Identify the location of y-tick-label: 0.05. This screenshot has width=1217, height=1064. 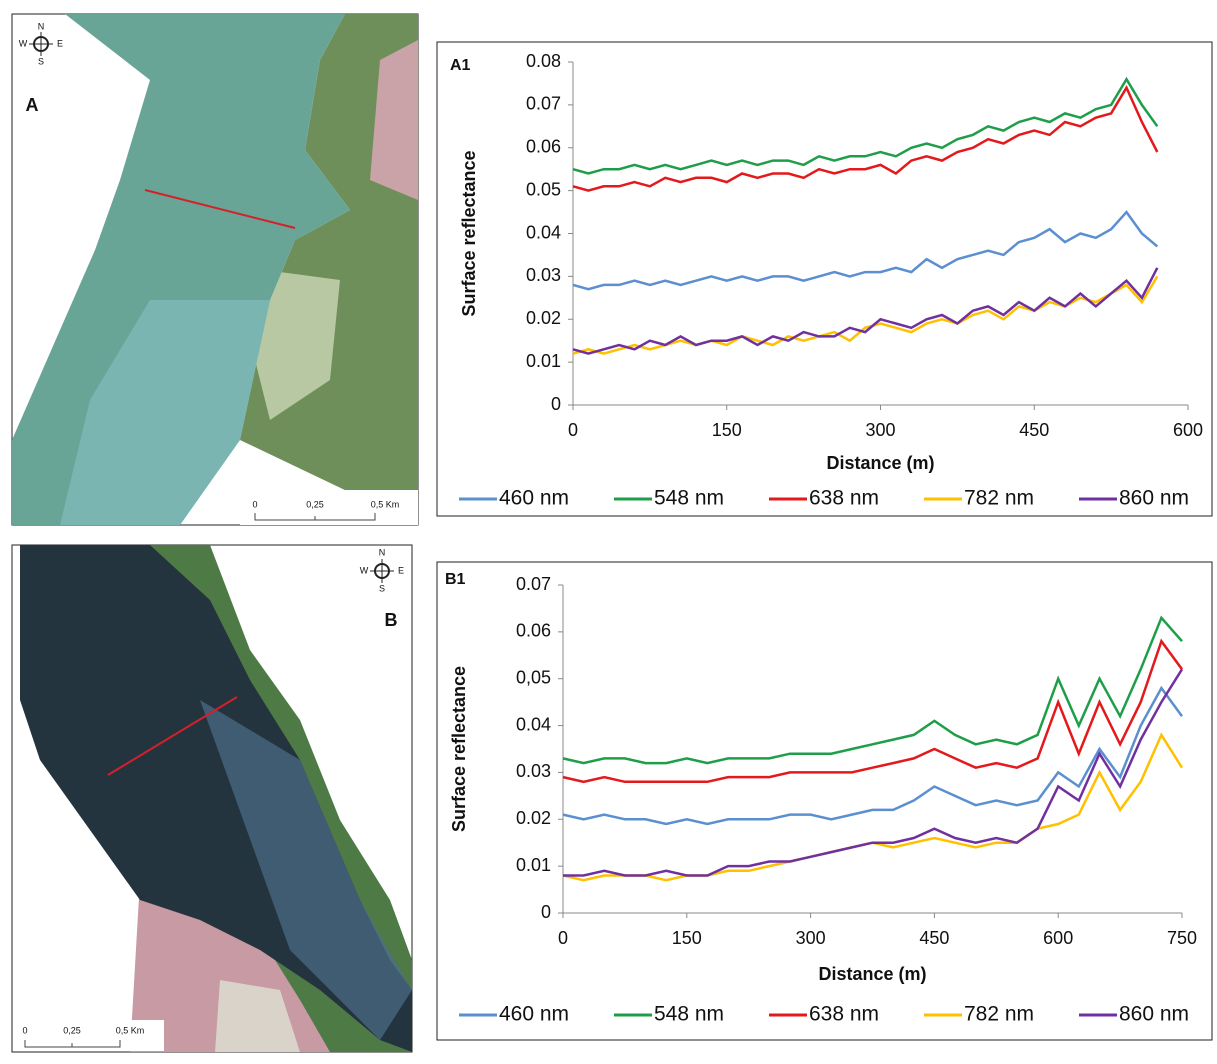
(543, 189).